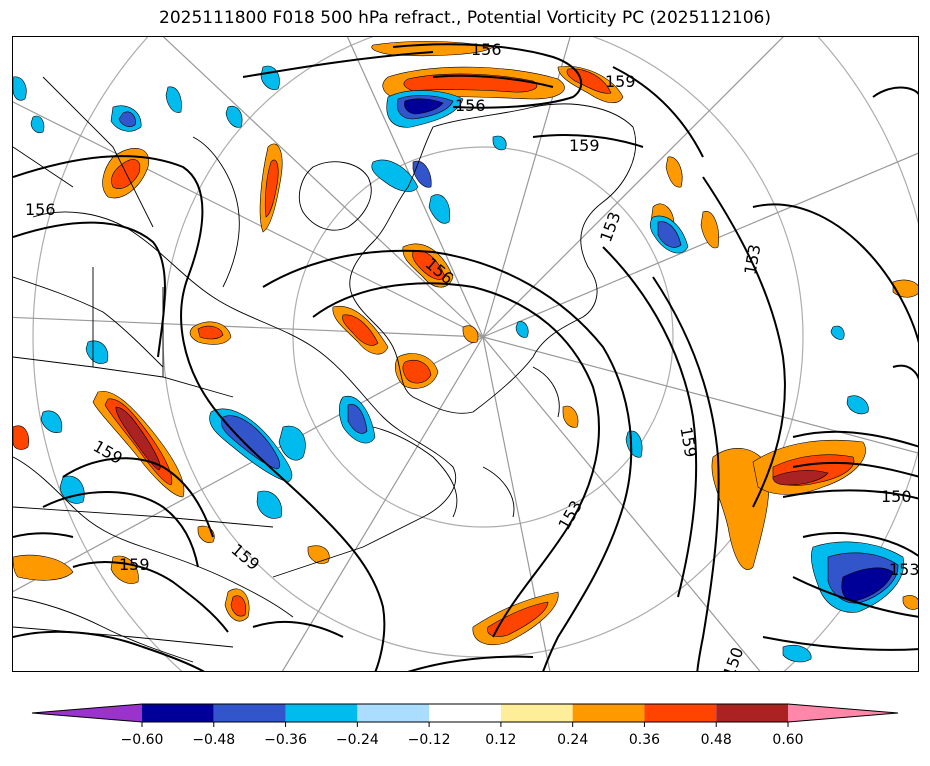  Describe the element at coordinates (644, 740) in the screenshot. I see `colorbar-tick-label: 0.36` at that location.